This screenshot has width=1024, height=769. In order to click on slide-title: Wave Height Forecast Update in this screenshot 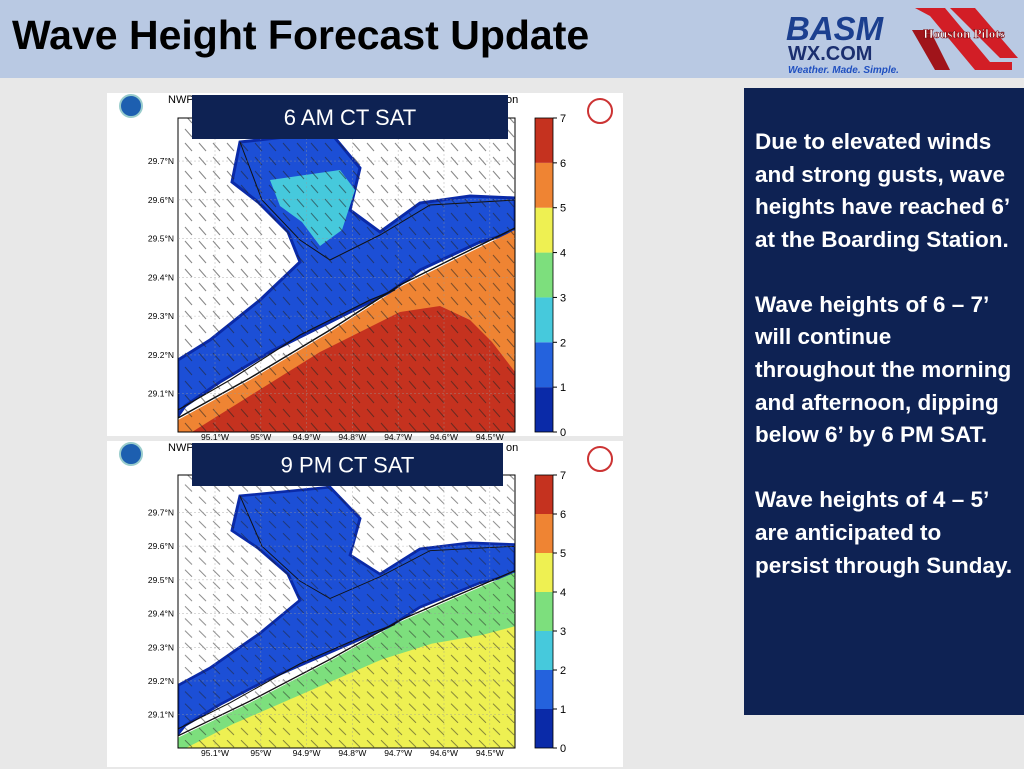, I will do `click(301, 35)`.